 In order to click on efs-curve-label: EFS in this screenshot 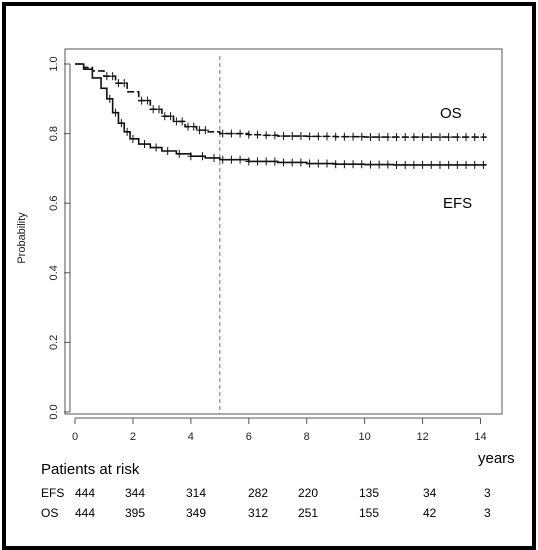, I will do `click(457, 203)`.